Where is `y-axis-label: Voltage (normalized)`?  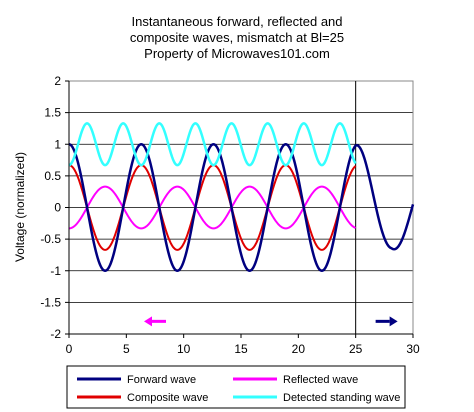
y-axis-label: Voltage (normalized) is located at coordinates (20, 207).